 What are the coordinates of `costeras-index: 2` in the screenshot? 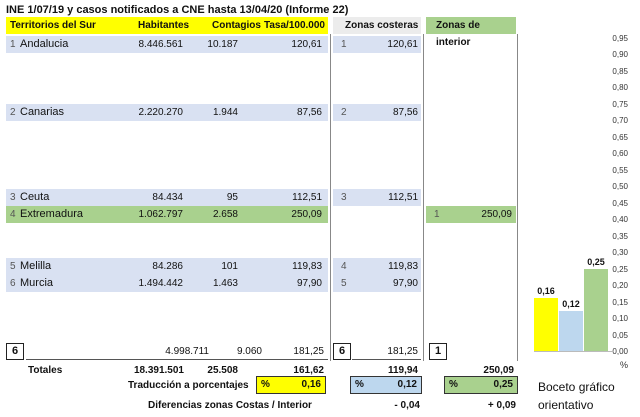 It's located at (344, 112).